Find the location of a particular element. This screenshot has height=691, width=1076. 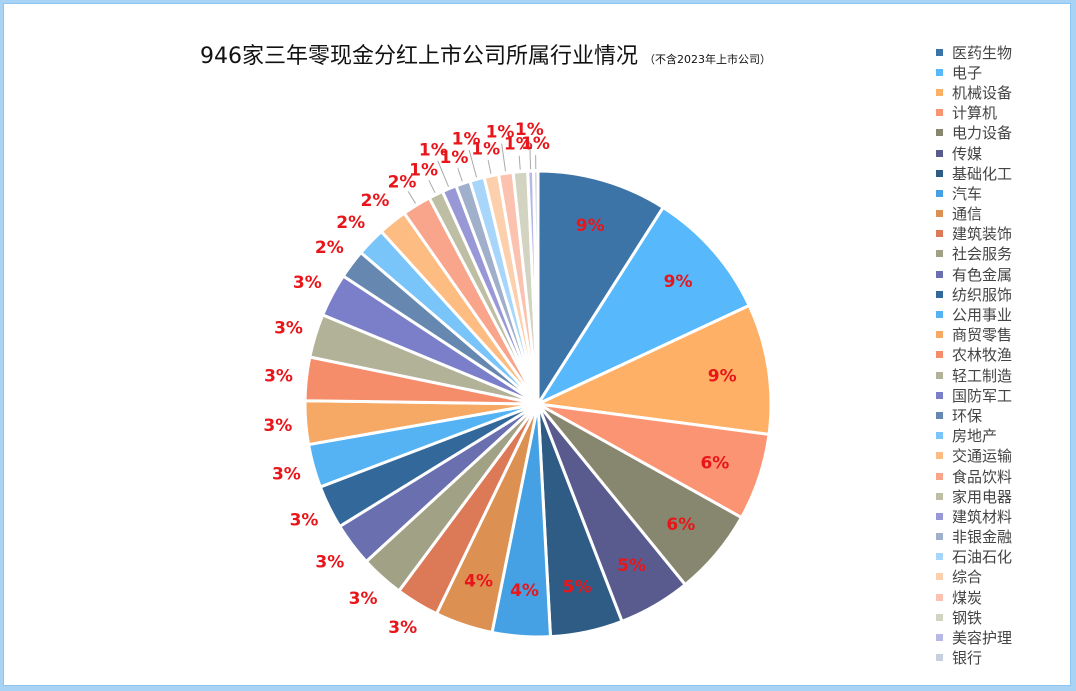

legend-label: 食品饮料 is located at coordinates (982, 476).